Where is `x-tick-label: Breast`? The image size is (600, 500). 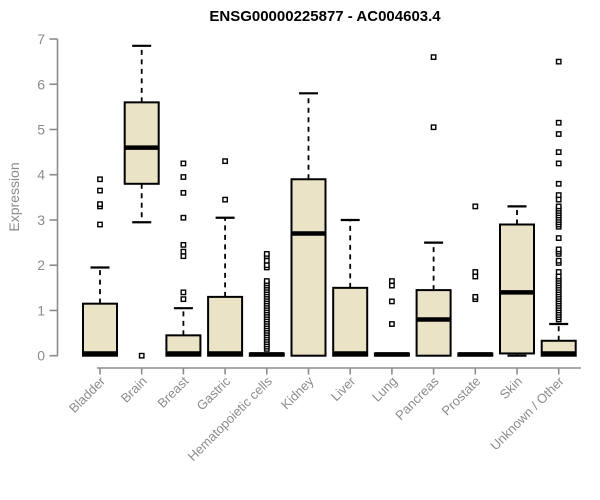
x-tick-label: Breast is located at coordinates (172, 391).